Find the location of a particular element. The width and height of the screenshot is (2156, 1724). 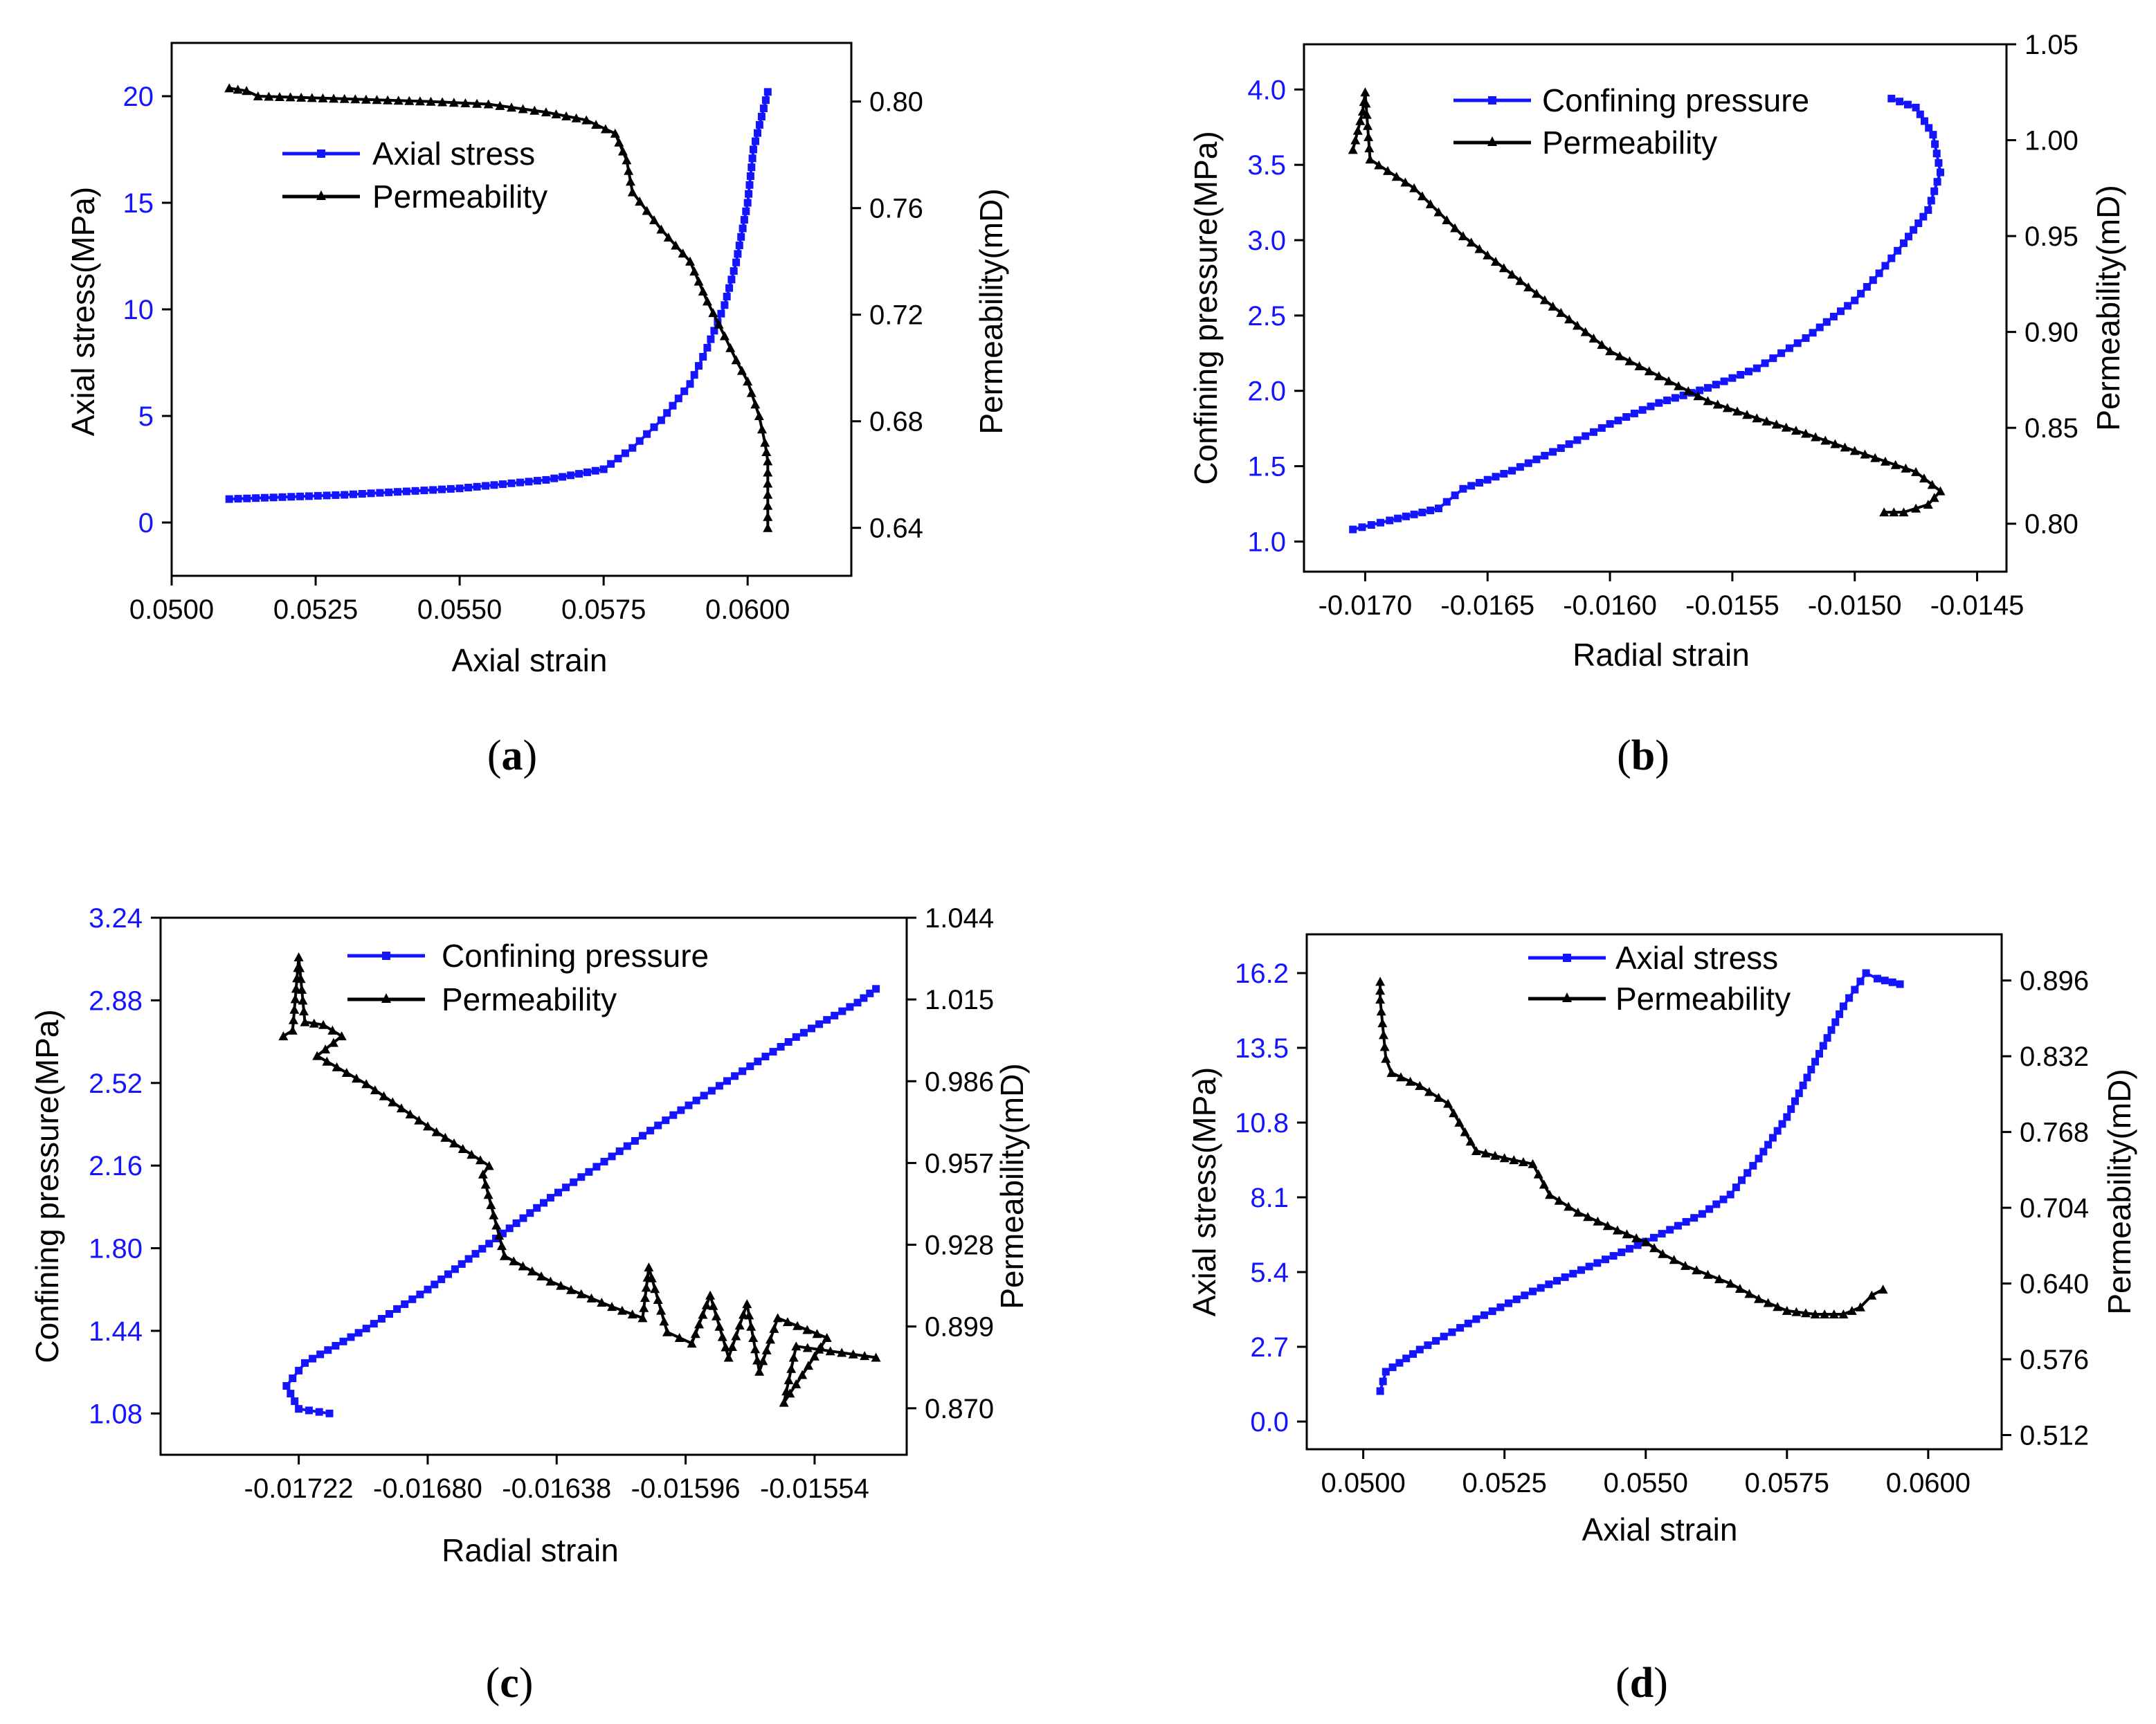

y2-tick-label: 1.015 is located at coordinates (959, 1000).